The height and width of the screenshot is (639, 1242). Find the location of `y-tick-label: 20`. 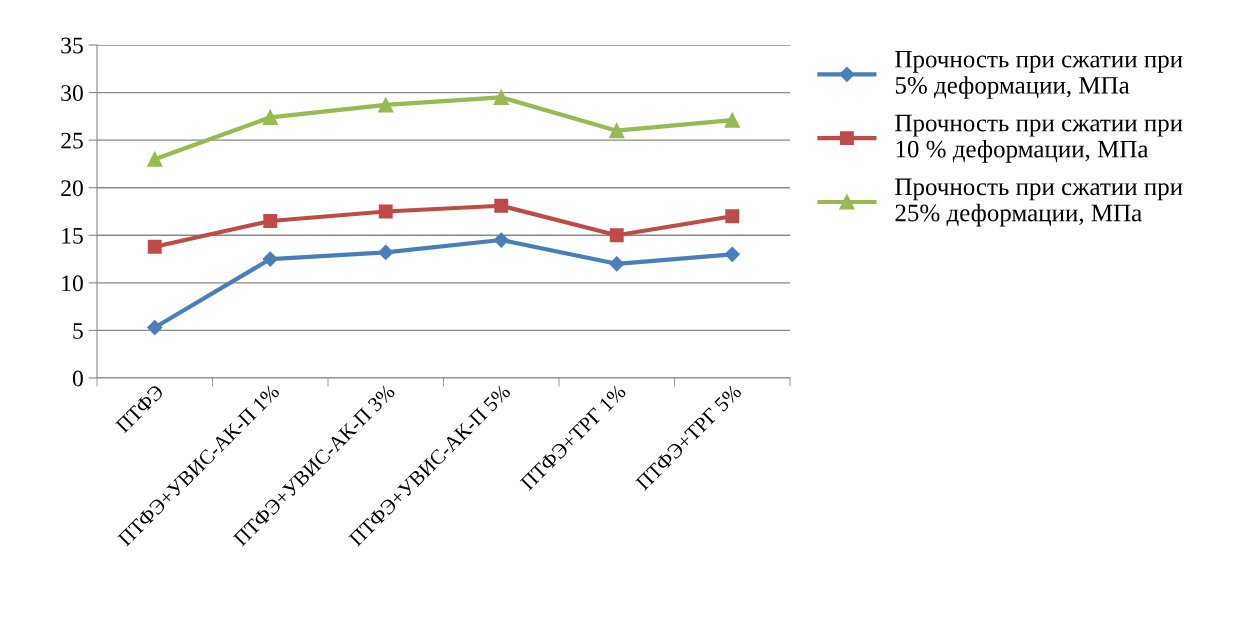

y-tick-label: 20 is located at coordinates (72, 188).